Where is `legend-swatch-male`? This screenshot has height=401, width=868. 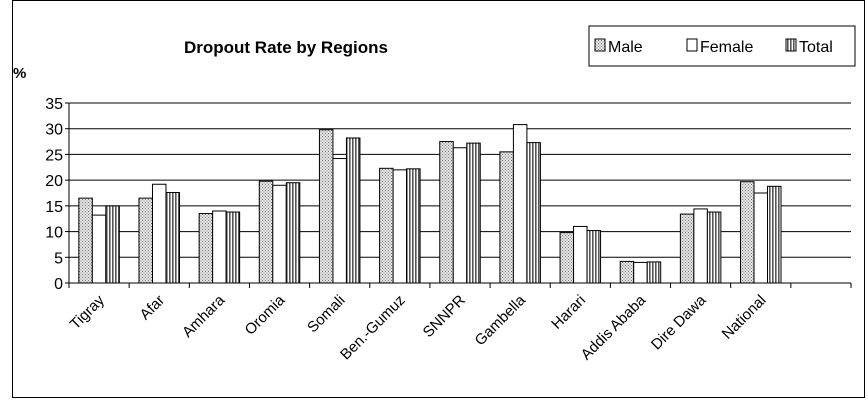
legend-swatch-male is located at coordinates (600, 45).